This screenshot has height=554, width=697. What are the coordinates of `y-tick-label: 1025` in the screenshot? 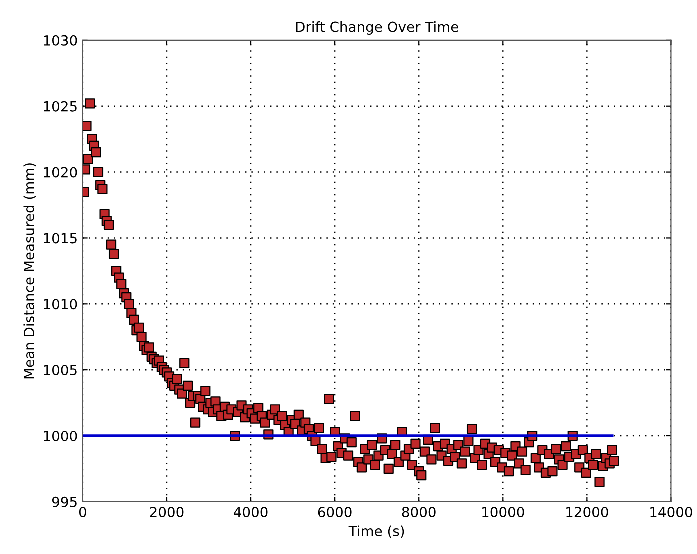 It's located at (60, 106).